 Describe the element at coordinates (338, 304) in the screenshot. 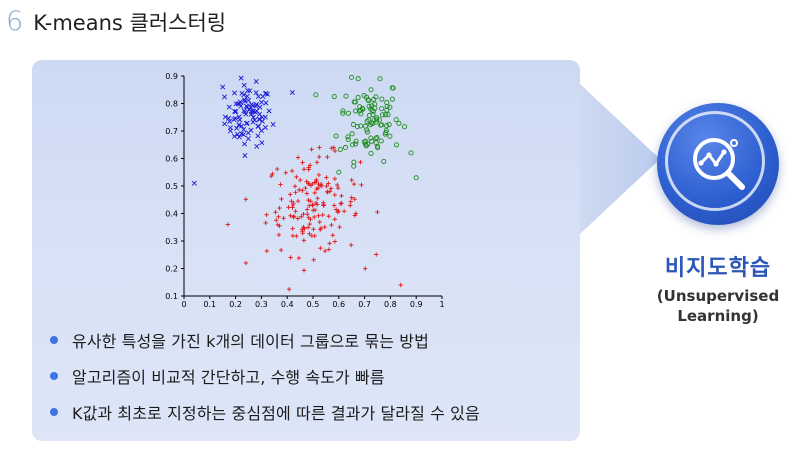

I see `x-tick-label: 0.6` at that location.